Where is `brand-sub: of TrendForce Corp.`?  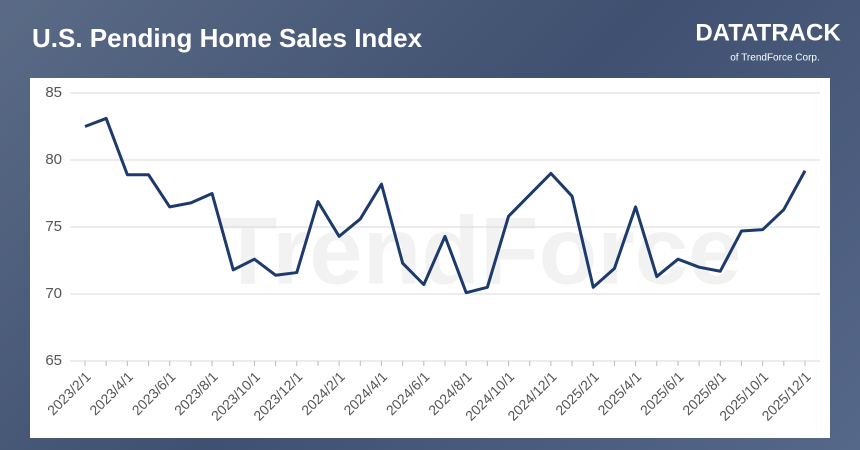 brand-sub: of TrendForce Corp. is located at coordinates (774, 58).